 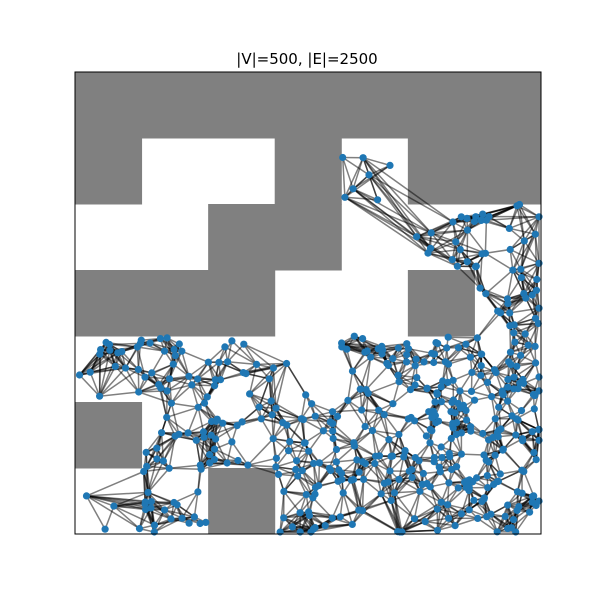 I want to click on obstacle-cell, so click(x=175, y=303).